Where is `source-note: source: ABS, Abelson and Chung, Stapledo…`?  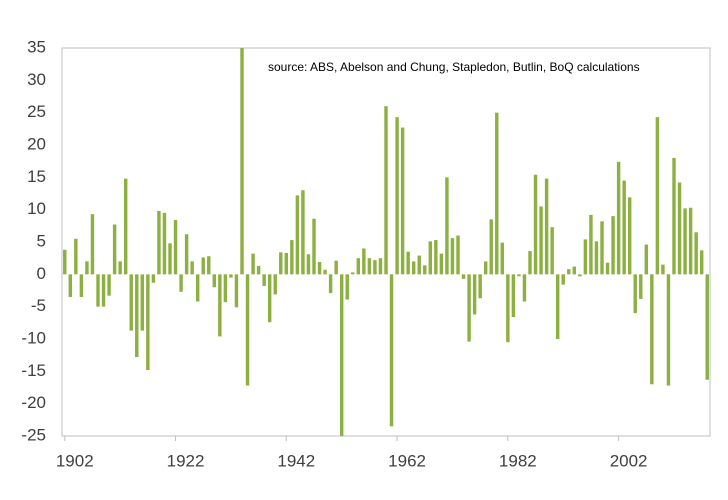
source-note: source: ABS, Abelson and Chung, Stapledo… is located at coordinates (454, 67).